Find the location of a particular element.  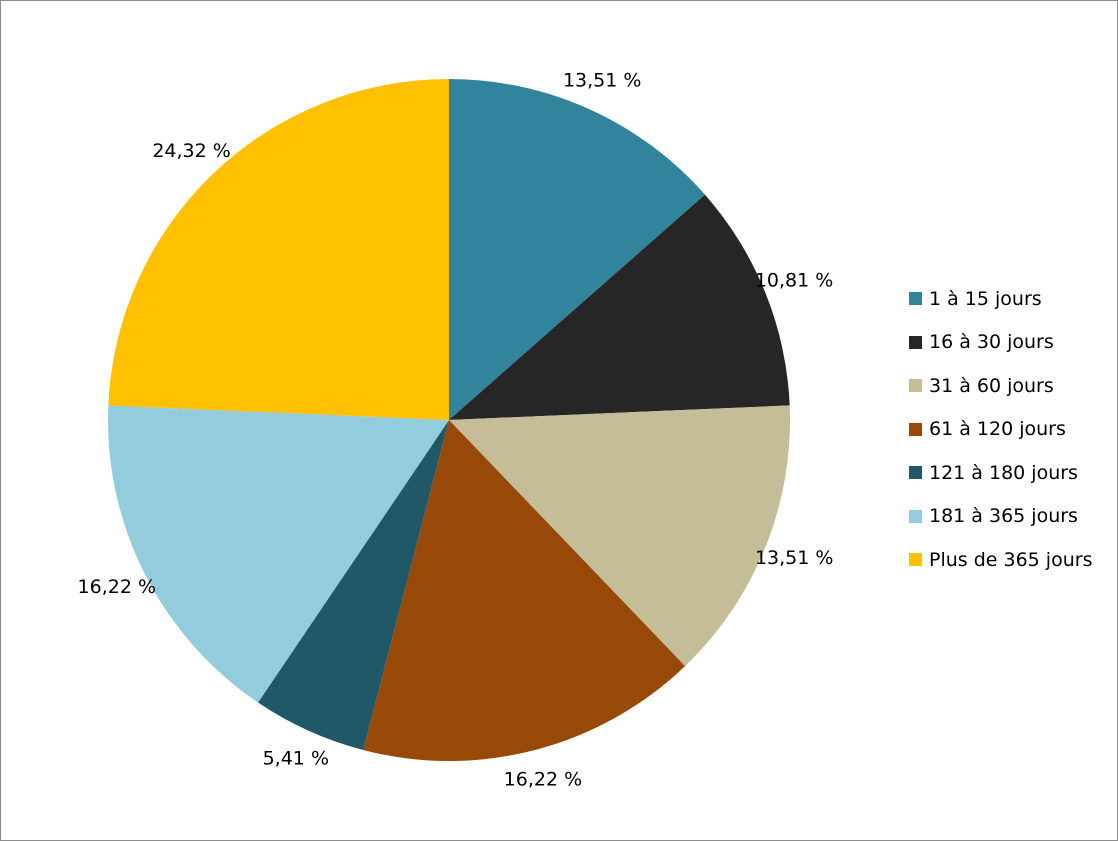

pie-slice-plus-de-365-jours is located at coordinates (278, 249).